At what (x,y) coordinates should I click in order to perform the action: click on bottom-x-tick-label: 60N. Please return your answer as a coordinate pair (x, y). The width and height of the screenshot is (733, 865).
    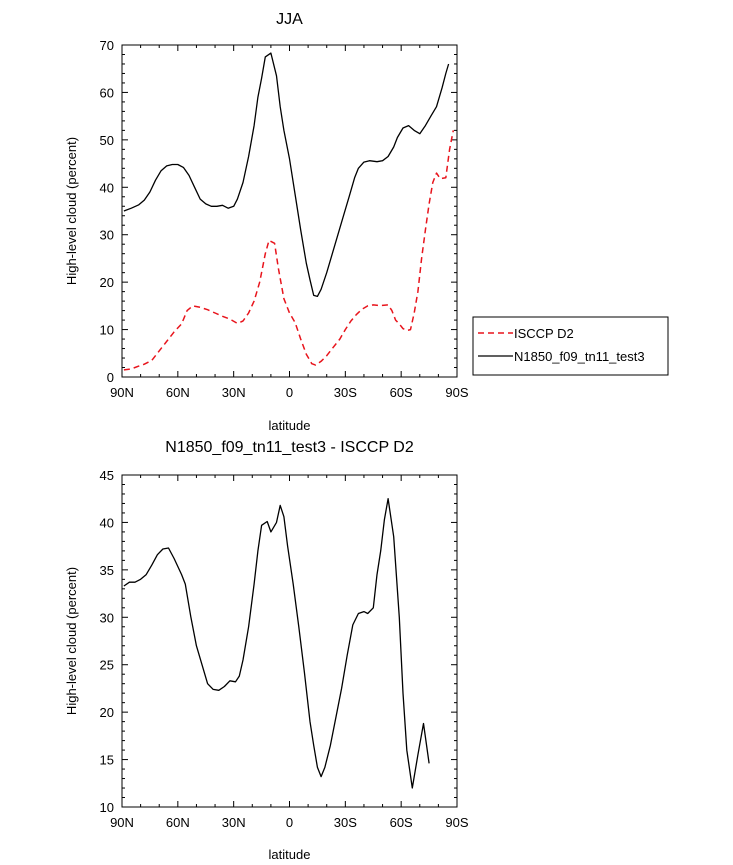
    Looking at the image, I should click on (178, 822).